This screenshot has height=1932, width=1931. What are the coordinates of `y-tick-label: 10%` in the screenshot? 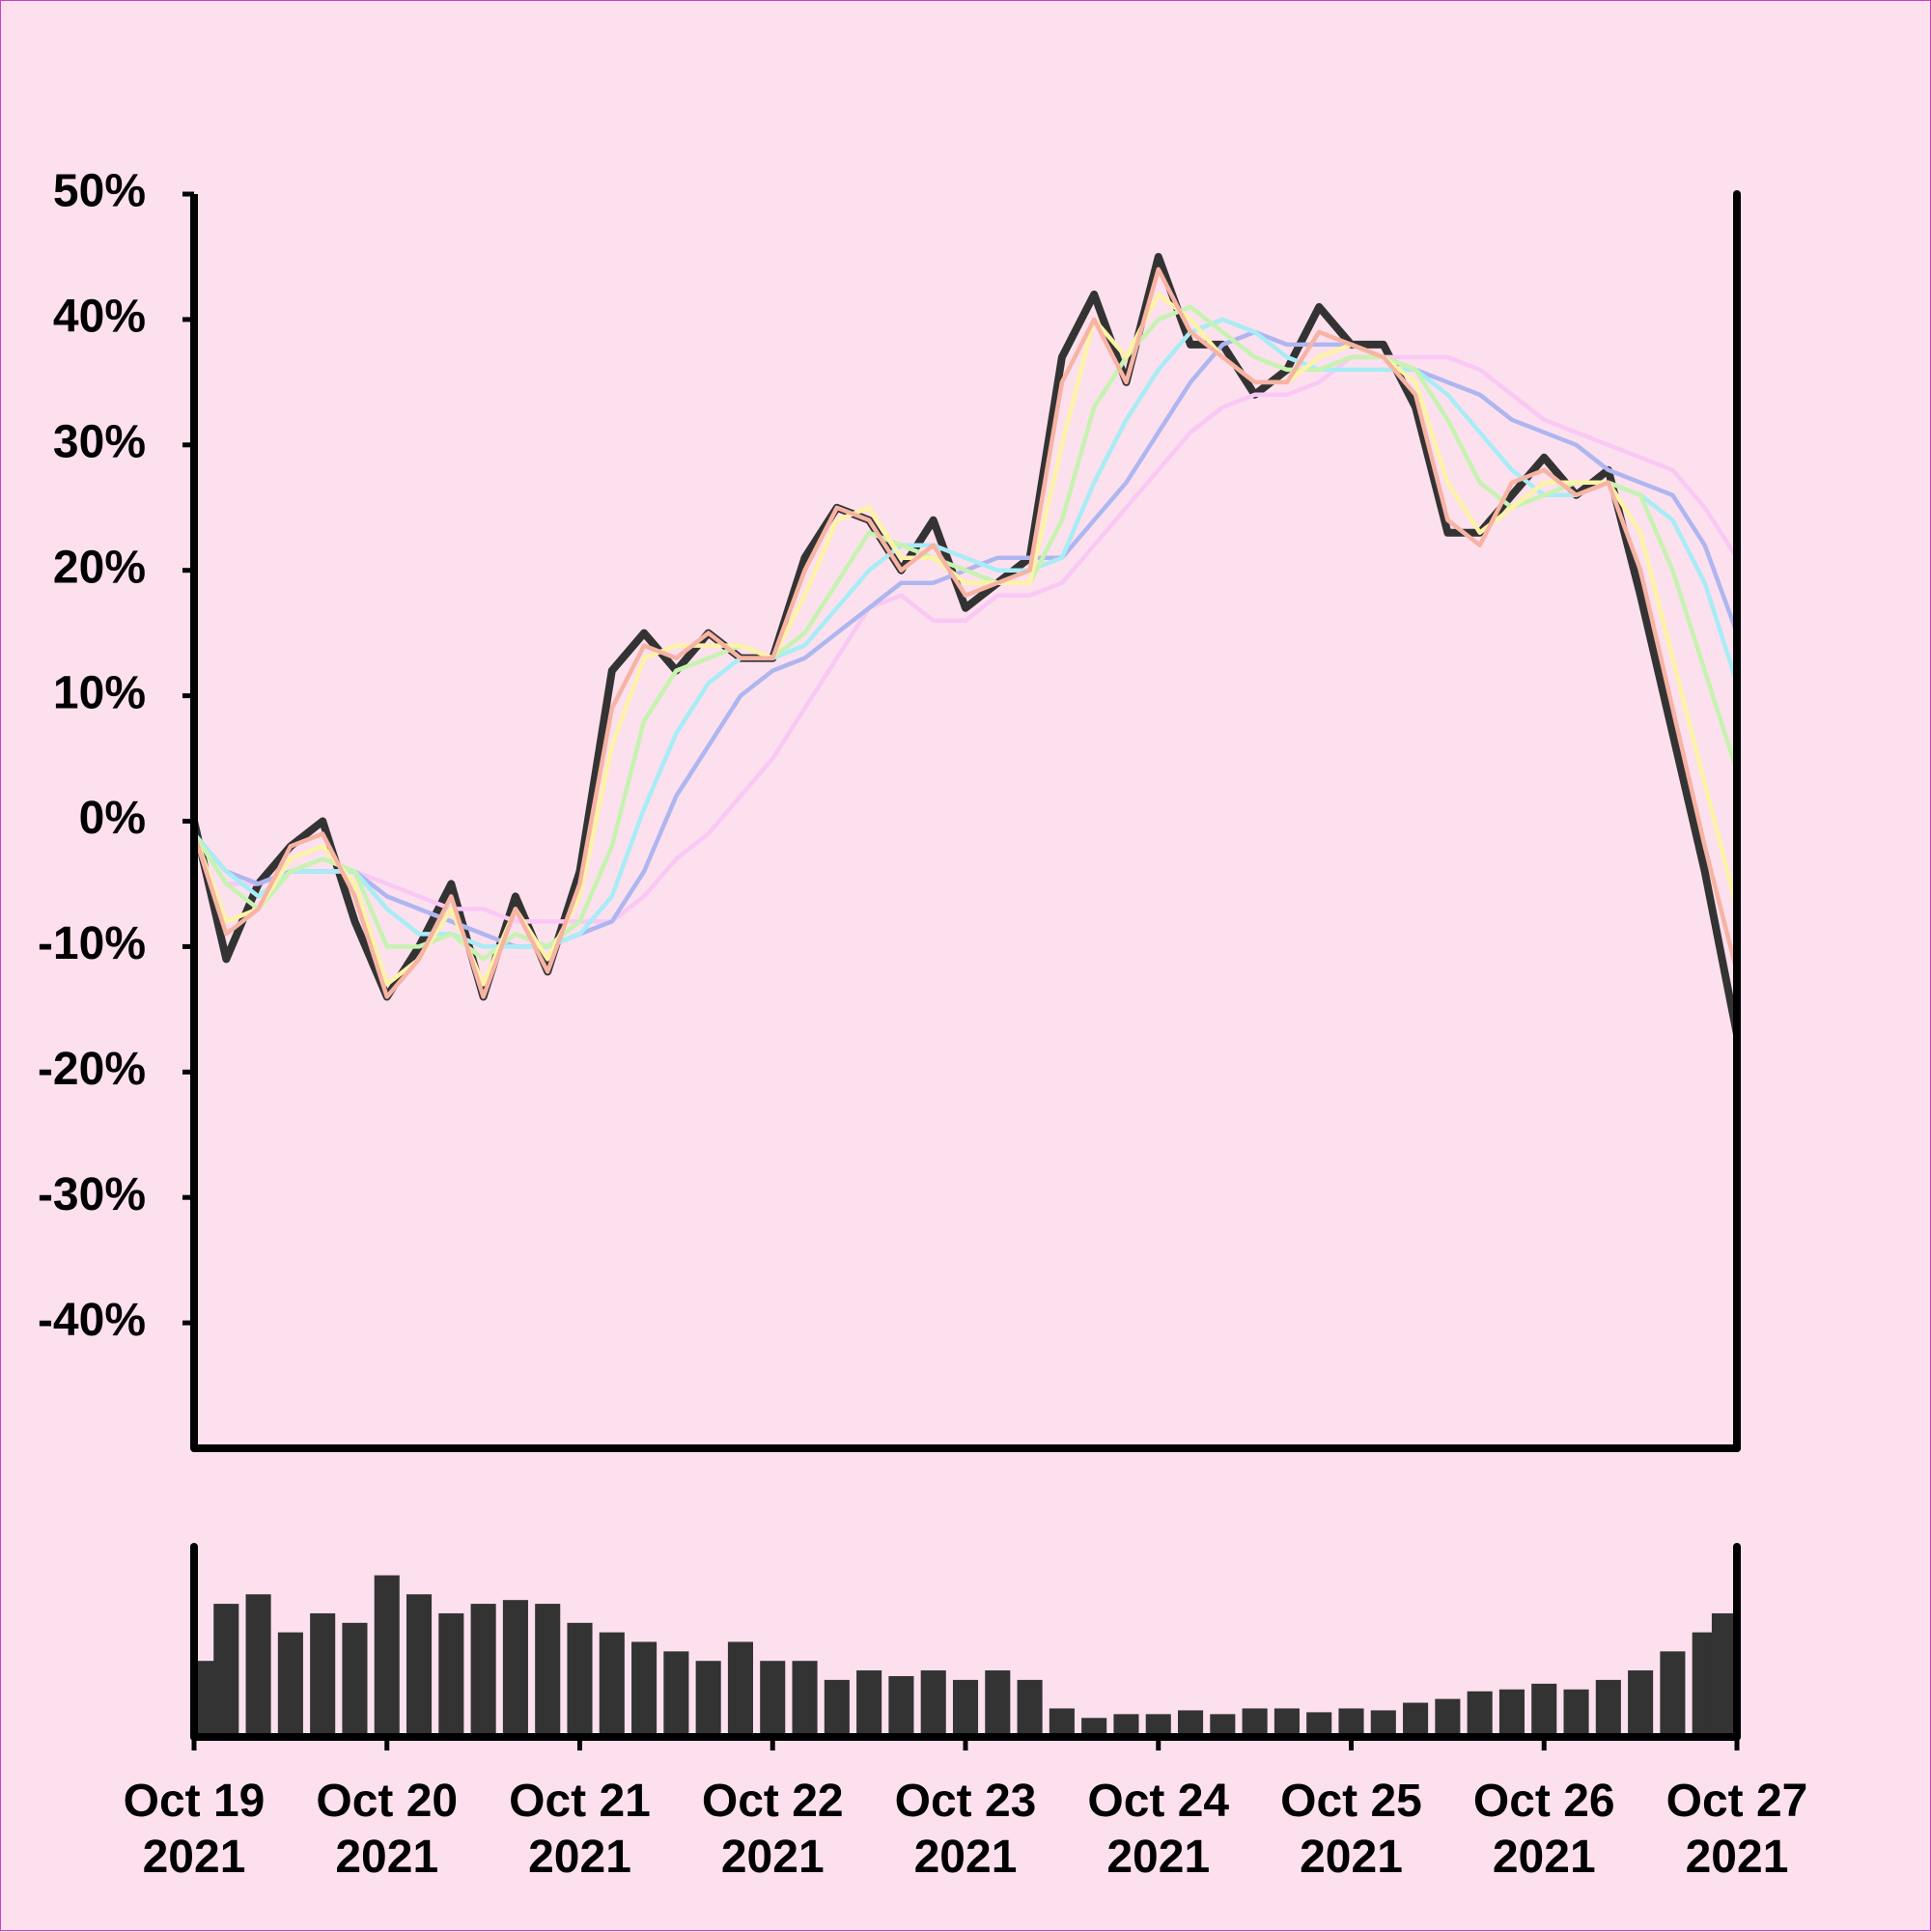 It's located at (99, 693).